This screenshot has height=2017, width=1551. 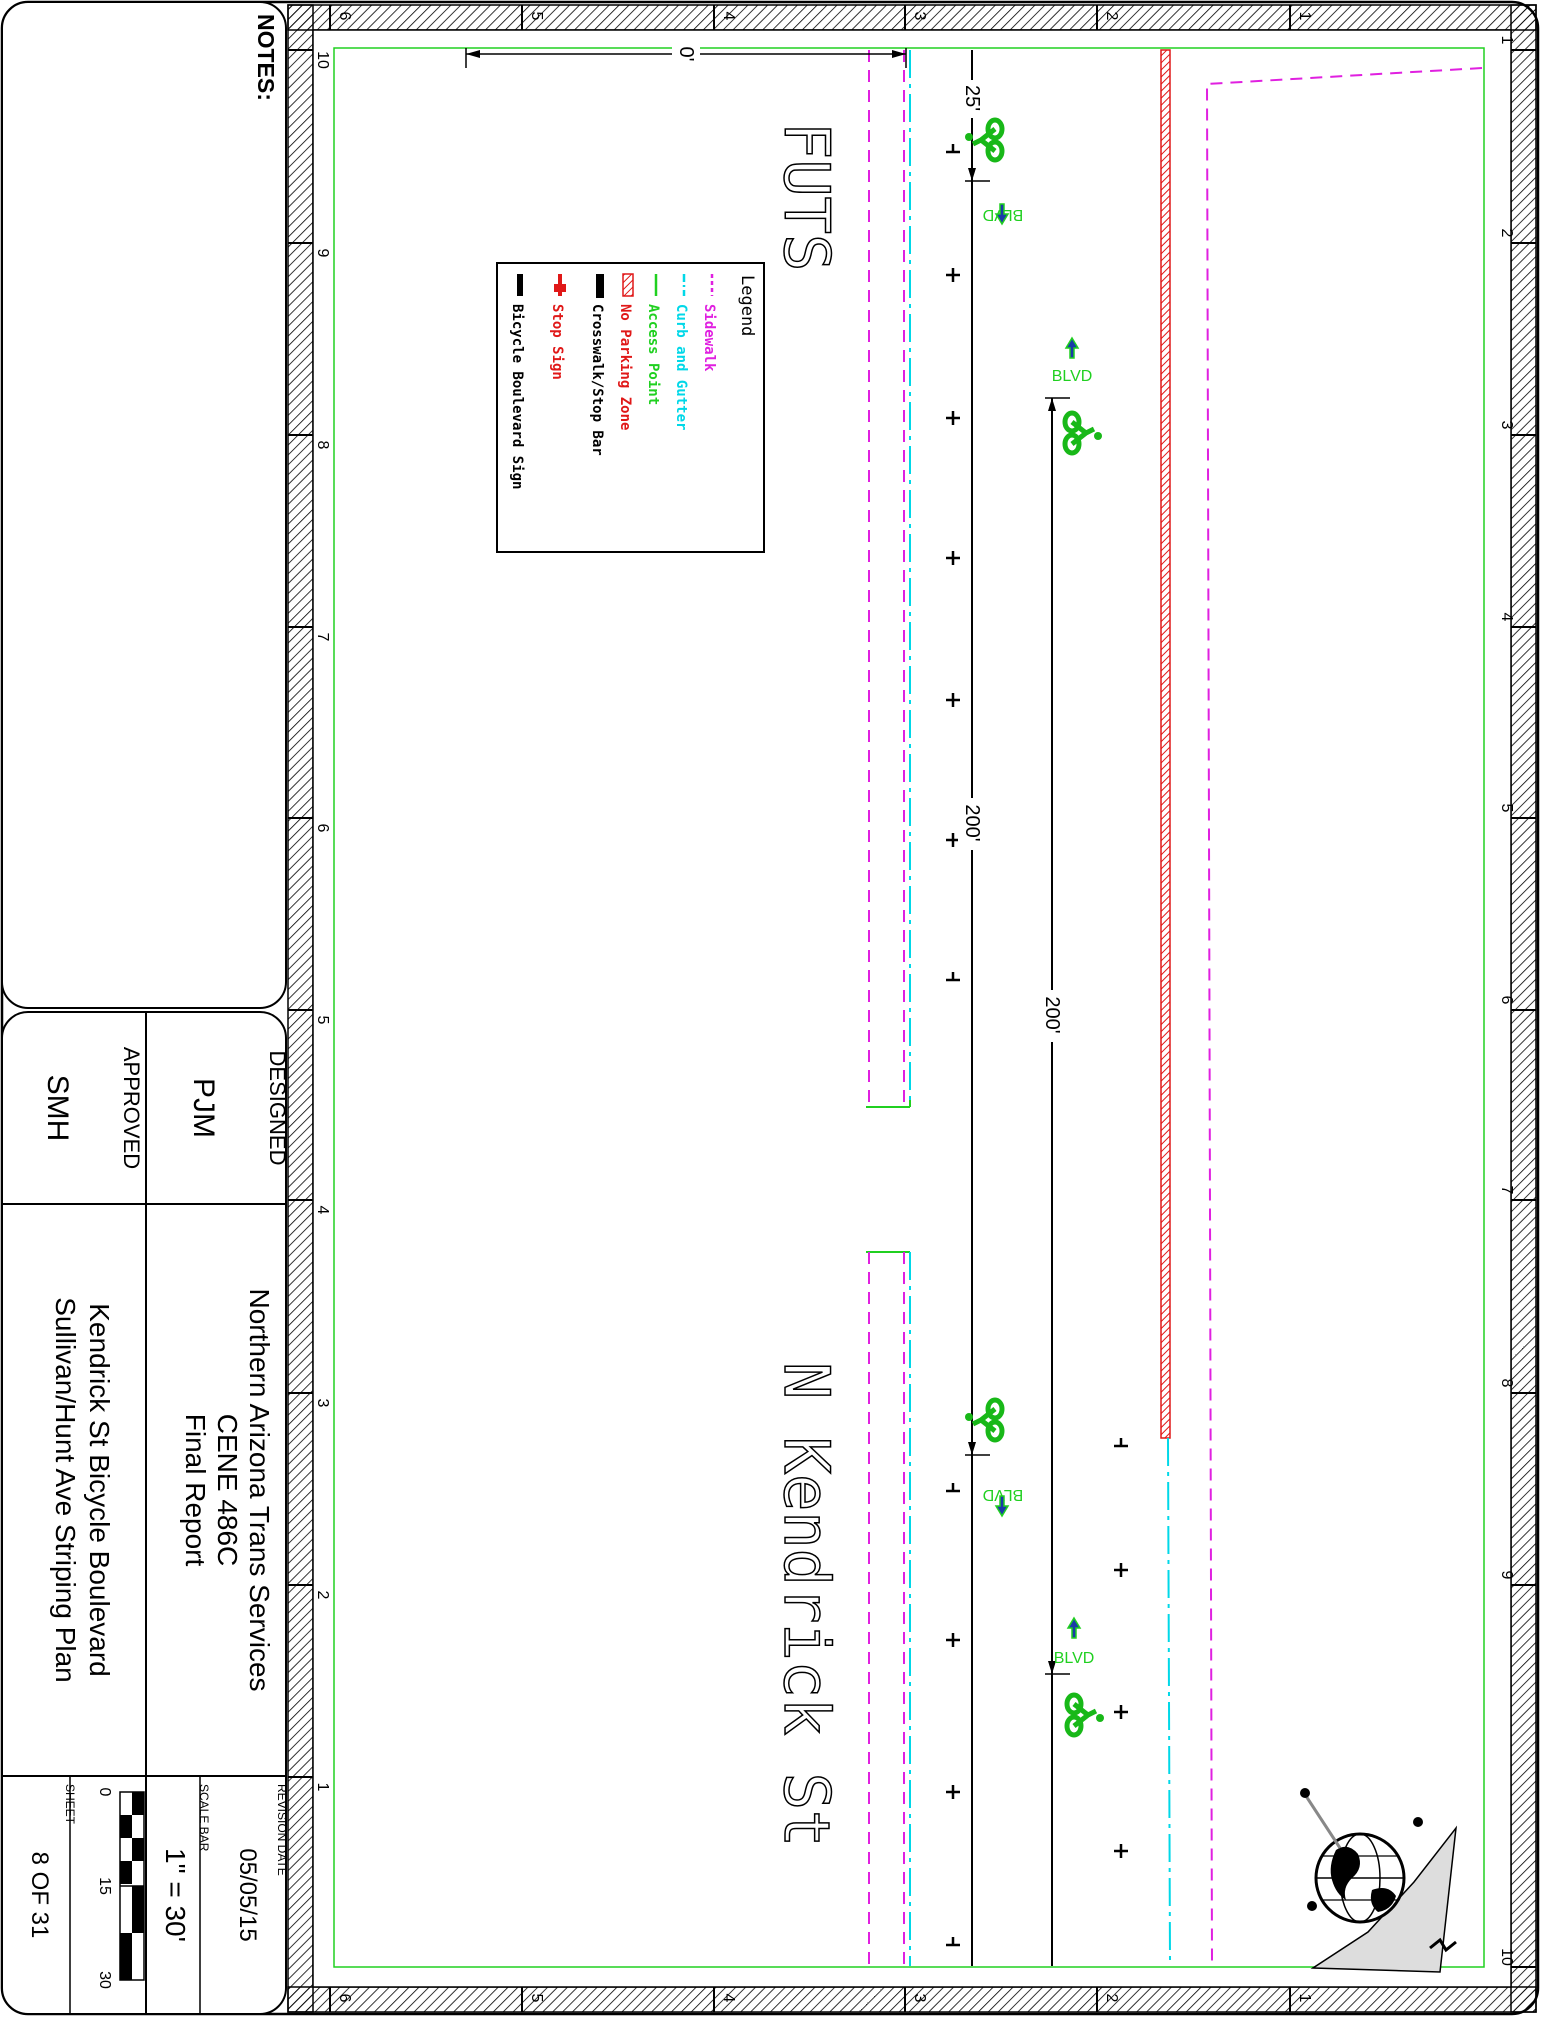 I want to click on project-line1: Kendrick St Bicycle Boulevard, so click(x=99, y=1490).